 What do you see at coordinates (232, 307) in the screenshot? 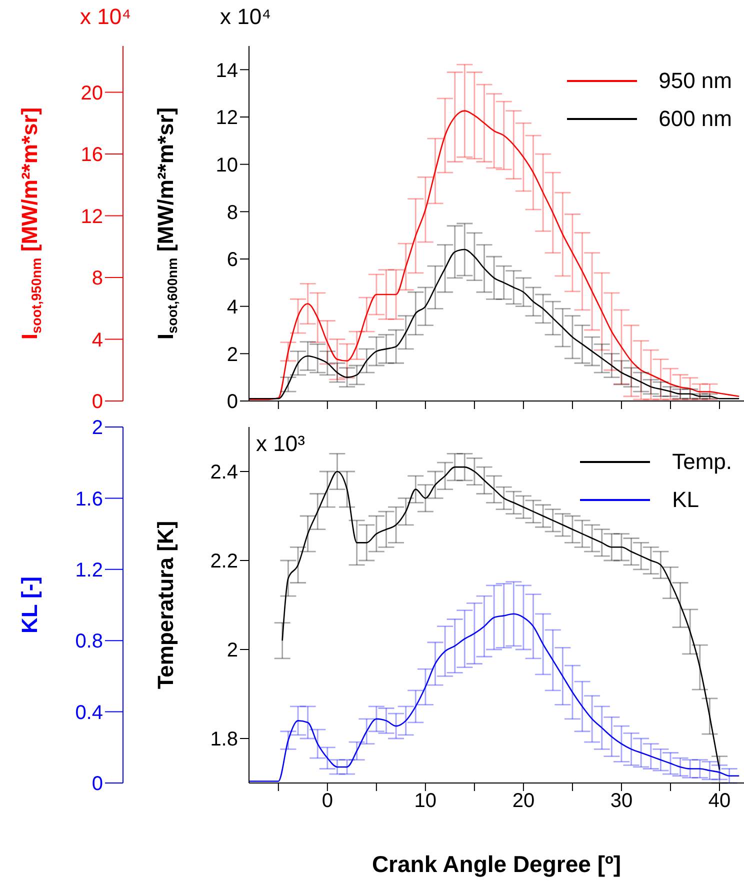
I see `y-tick-label: 4` at bounding box center [232, 307].